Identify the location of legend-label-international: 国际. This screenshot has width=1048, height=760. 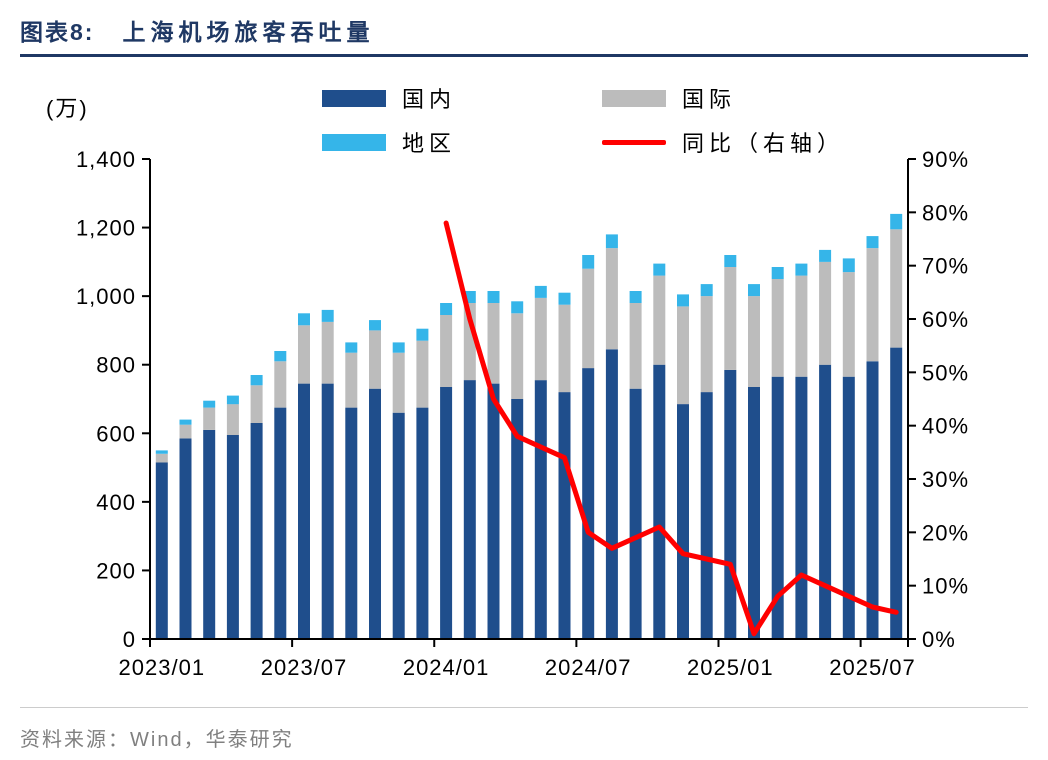
(709, 99).